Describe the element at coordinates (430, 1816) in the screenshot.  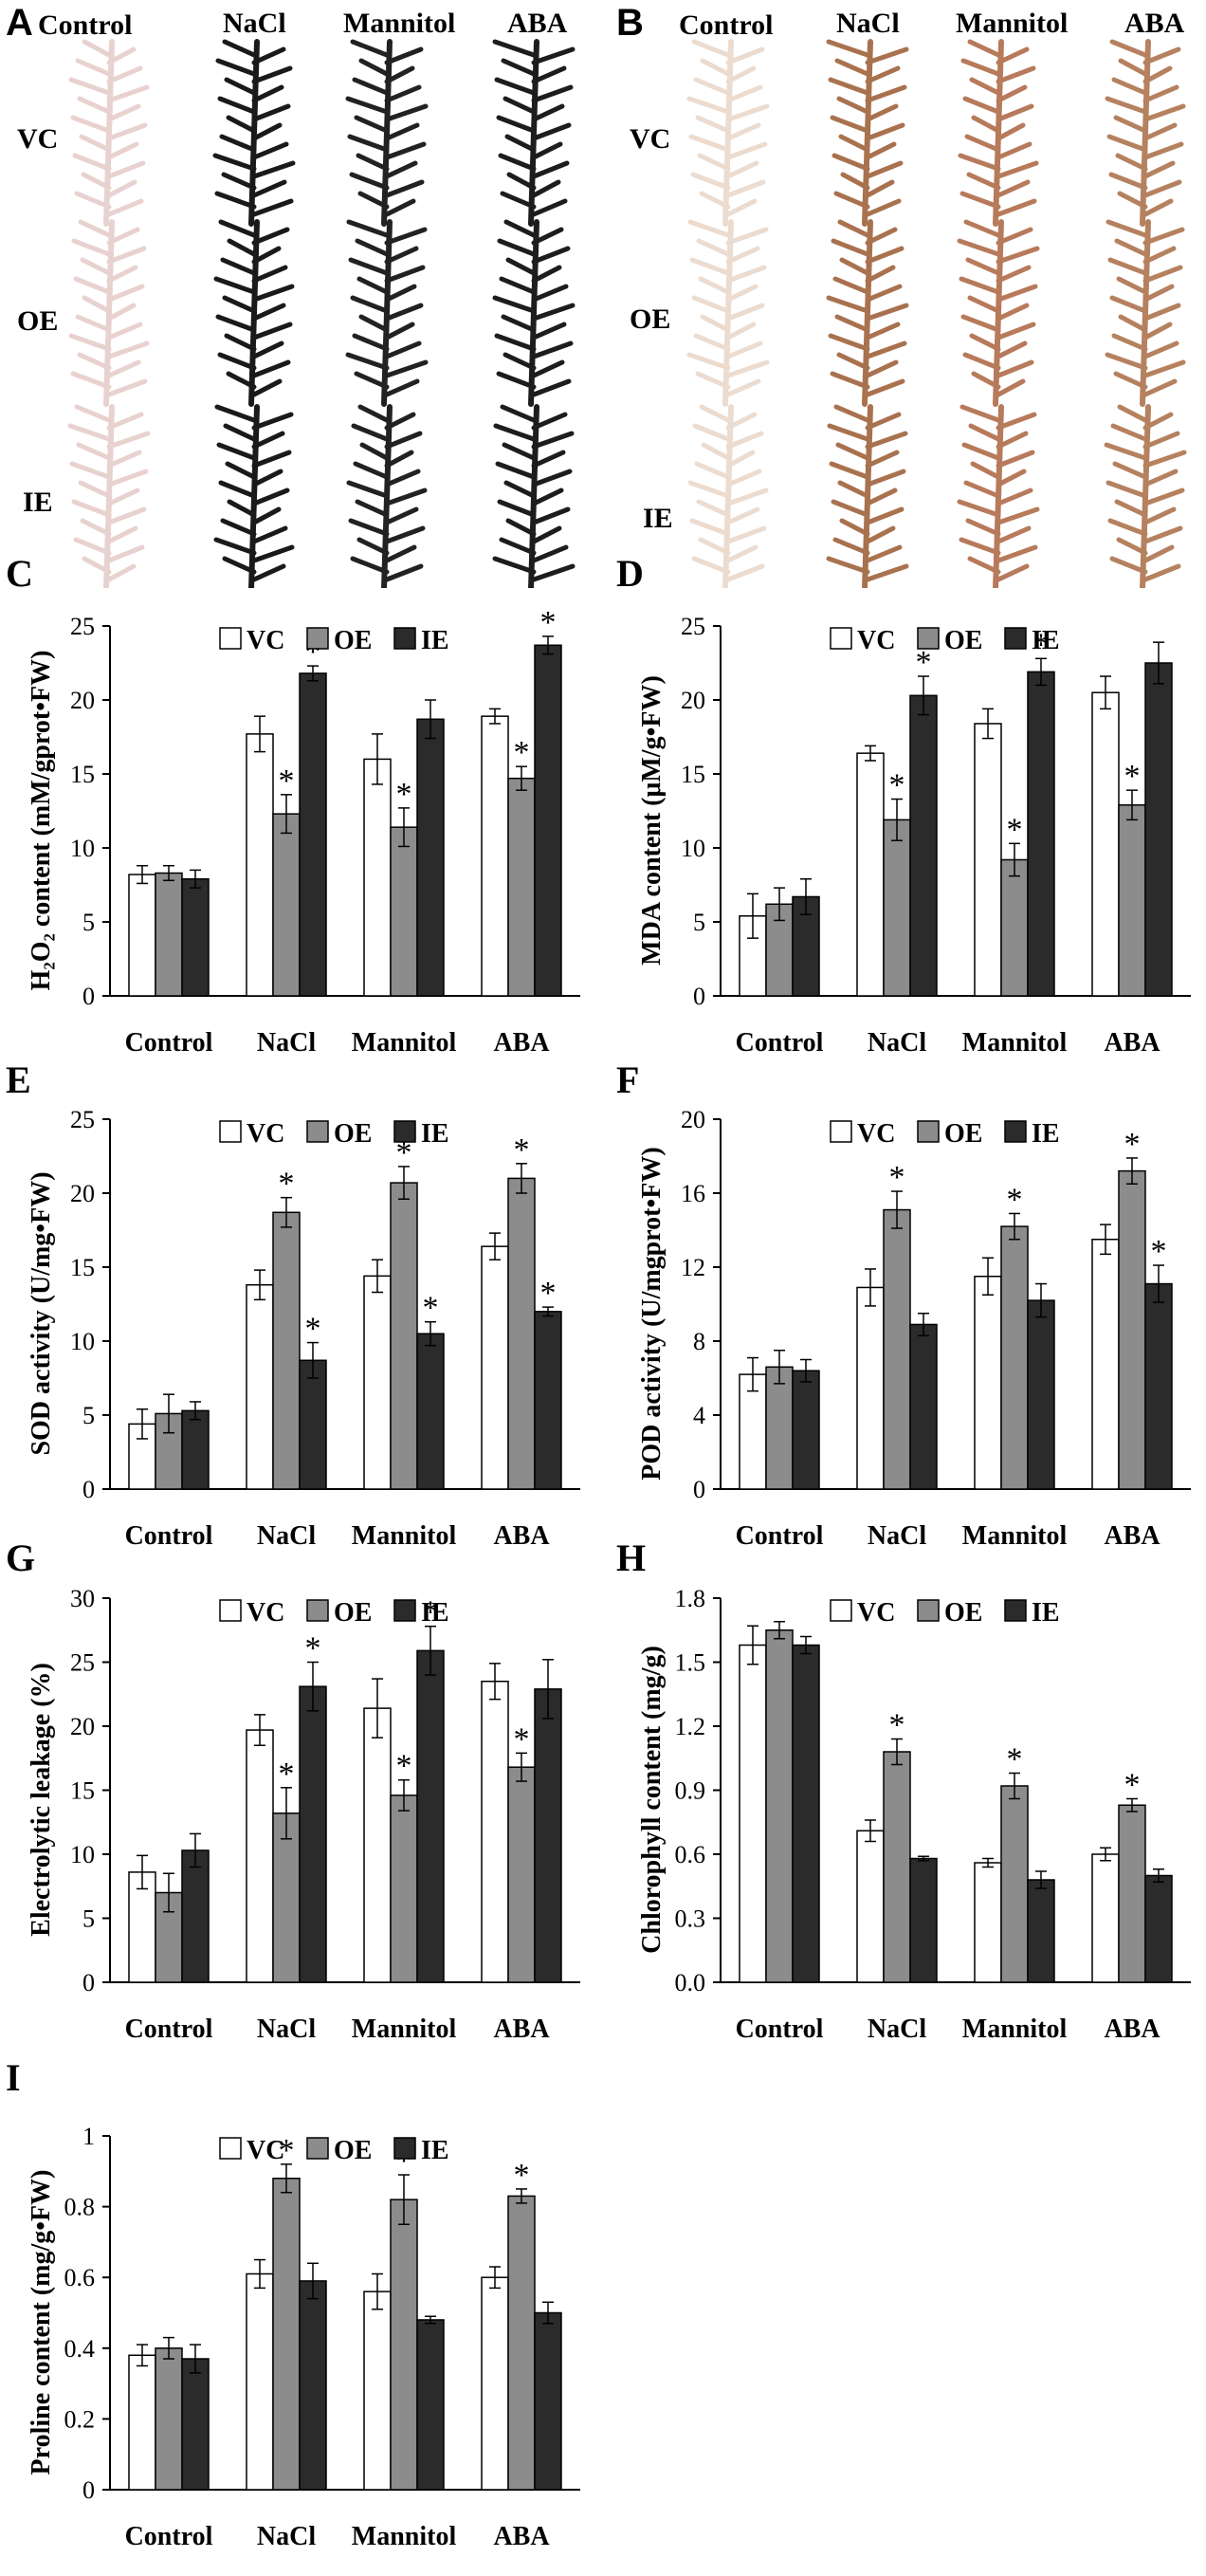
I see `bar-ie-mannitol` at that location.